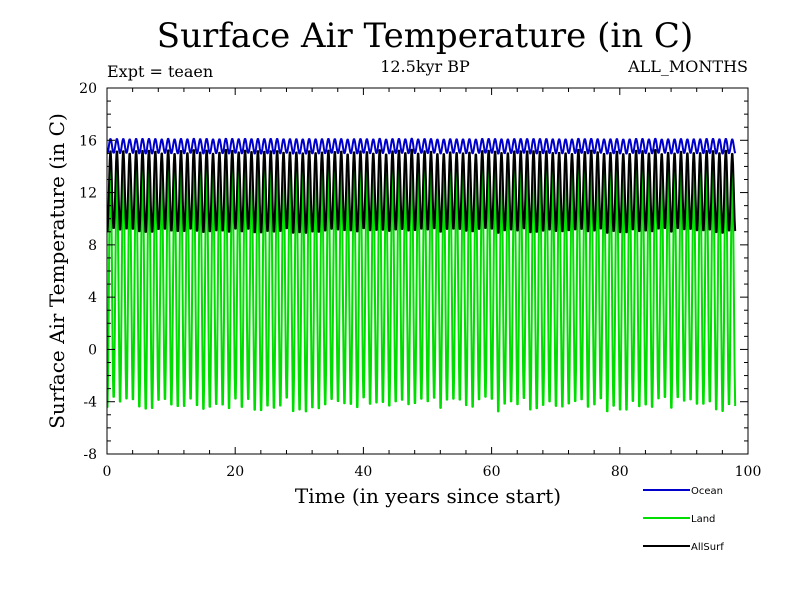 The image size is (800, 600). Describe the element at coordinates (88, 141) in the screenshot. I see `y-tick-label: 16` at that location.